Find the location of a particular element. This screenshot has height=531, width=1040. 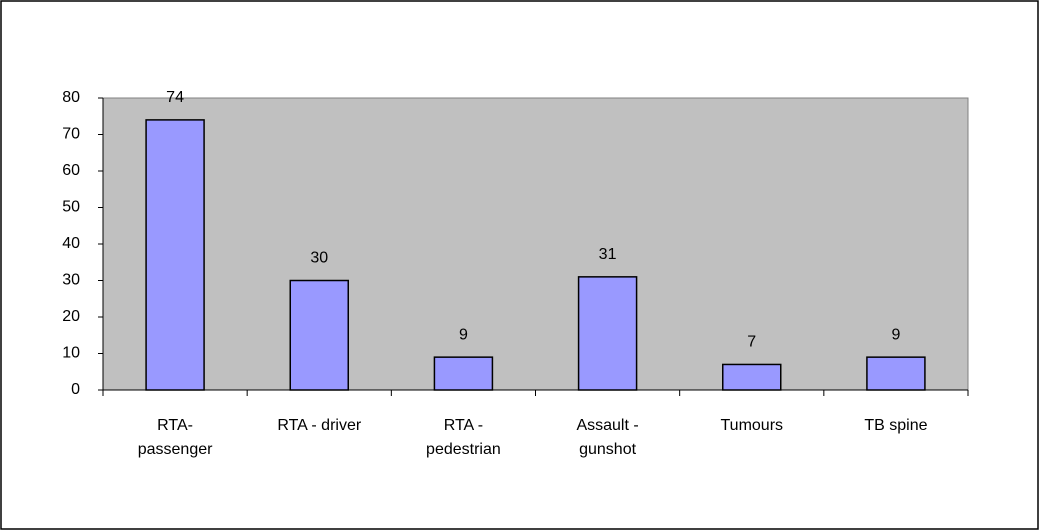

value-label: 74 is located at coordinates (175, 97).